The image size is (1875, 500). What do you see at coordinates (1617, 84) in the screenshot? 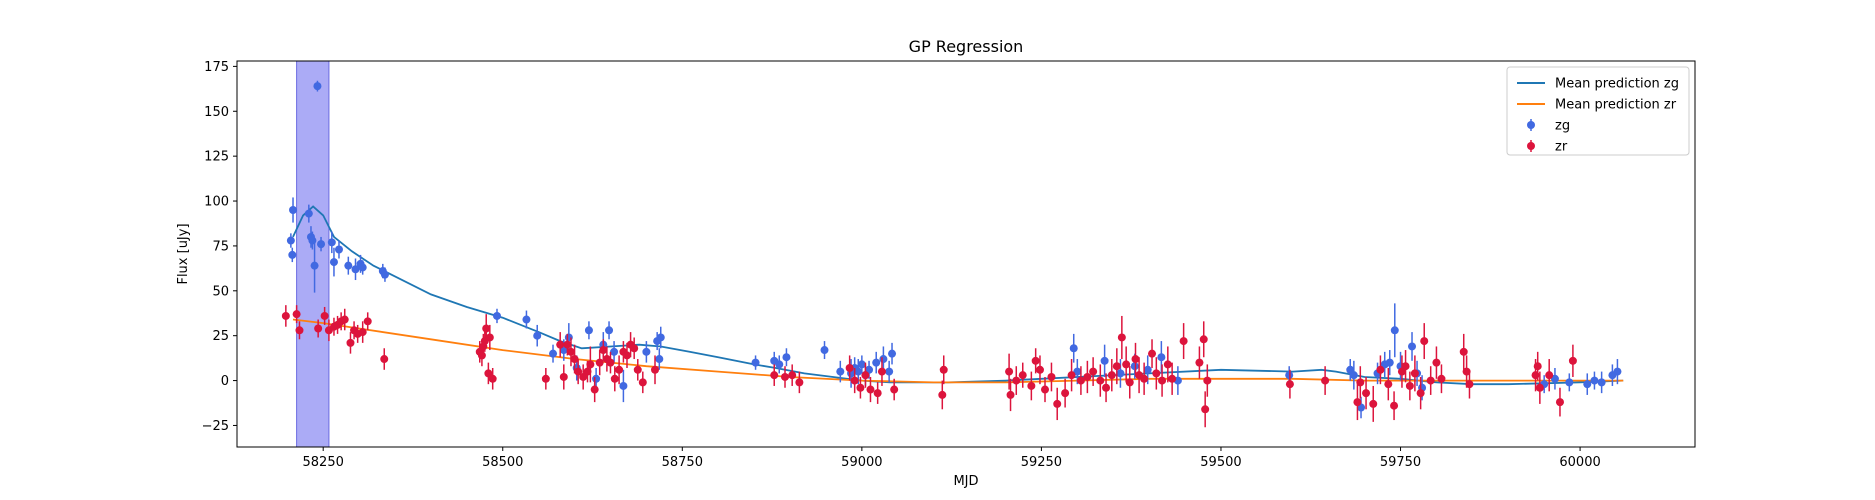
I see `legend-label: Mean prediction zg` at bounding box center [1617, 84].